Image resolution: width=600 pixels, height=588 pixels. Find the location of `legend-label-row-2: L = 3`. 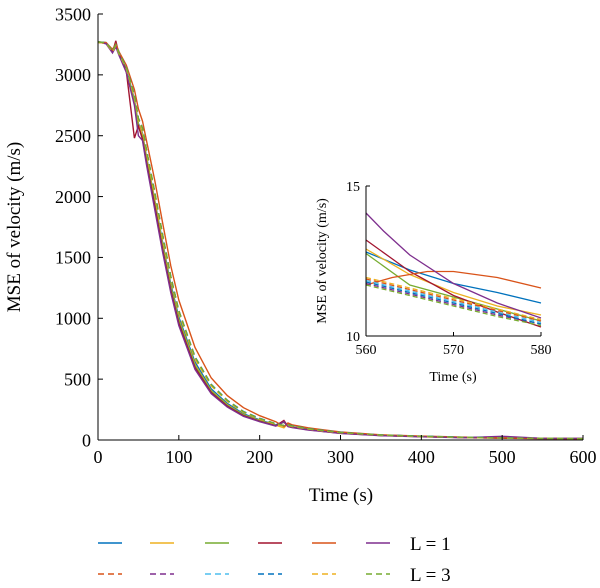

legend-label-row-2: L = 3 is located at coordinates (430, 575).